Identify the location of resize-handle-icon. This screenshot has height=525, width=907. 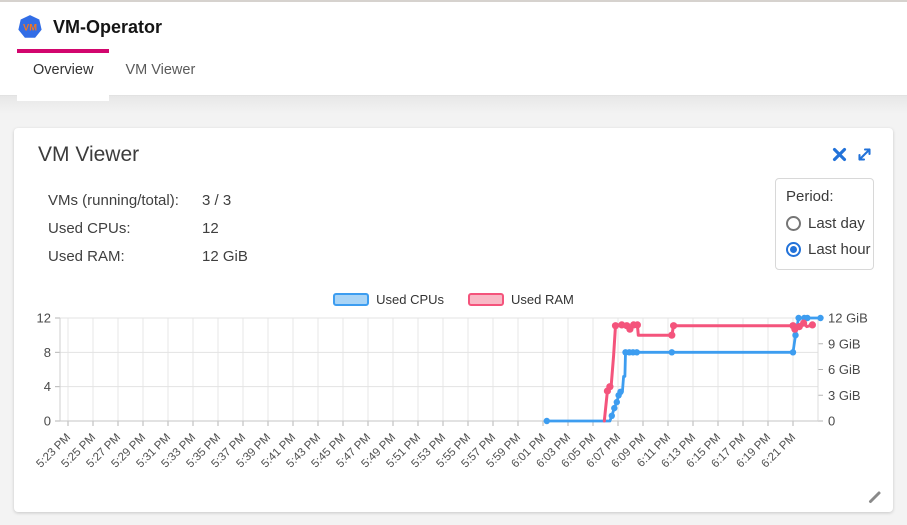
(875, 497).